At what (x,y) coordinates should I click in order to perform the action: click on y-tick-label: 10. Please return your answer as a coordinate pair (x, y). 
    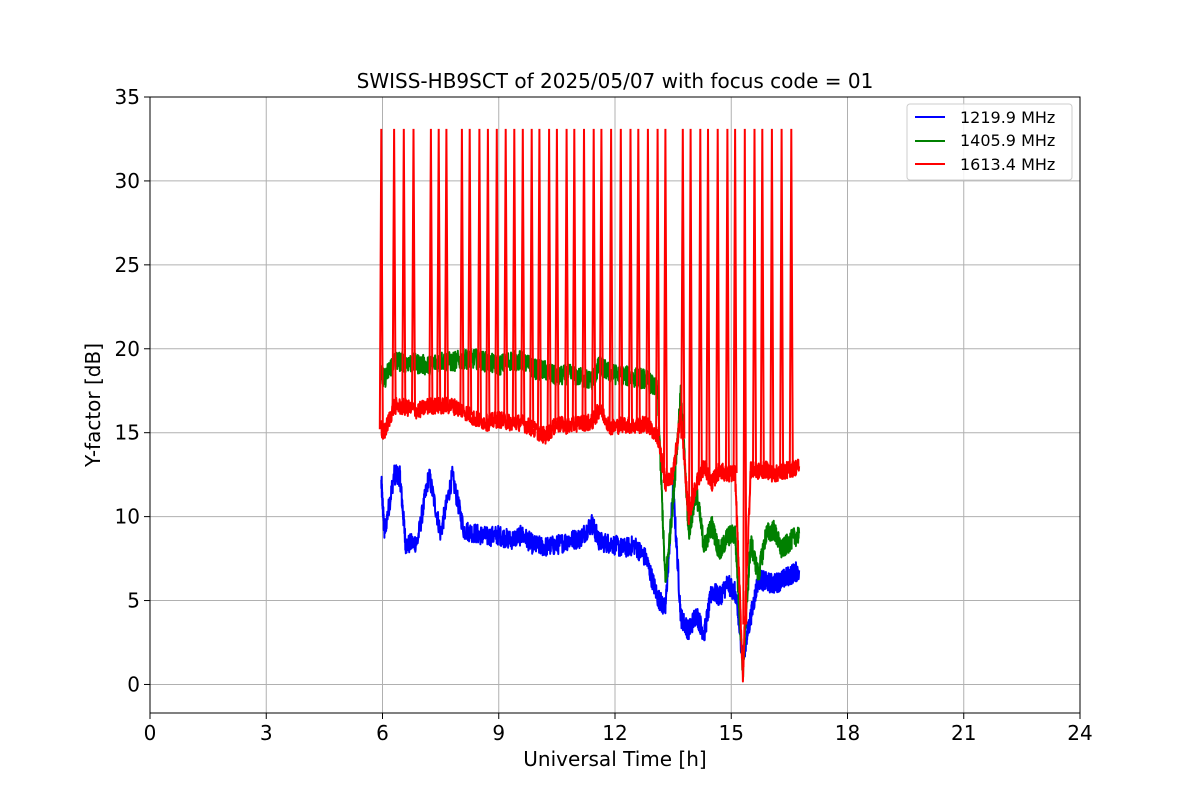
    Looking at the image, I should click on (127, 517).